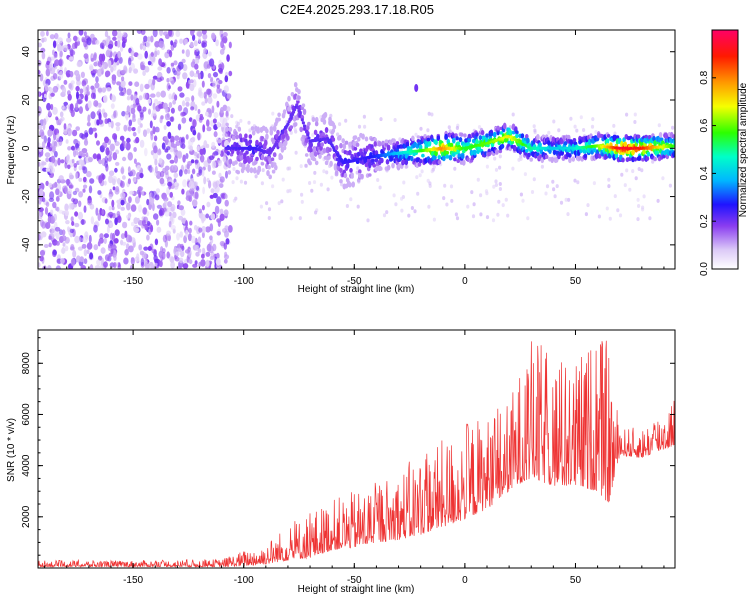 The image size is (750, 600). What do you see at coordinates (704, 125) in the screenshot?
I see `colorbar-tick-label: 0.6` at bounding box center [704, 125].